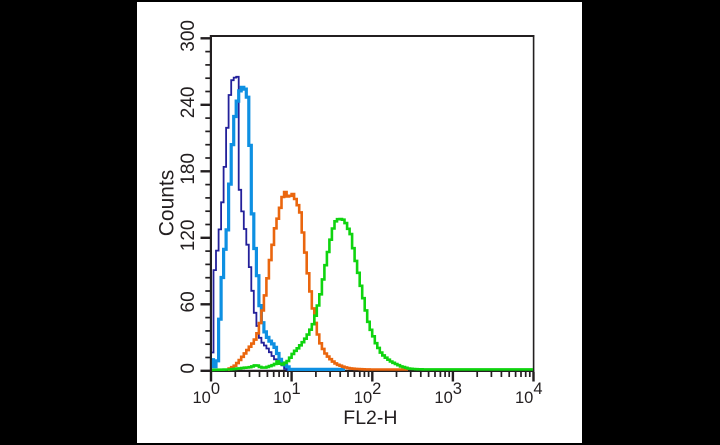  What do you see at coordinates (188, 169) in the screenshot?
I see `svg-text: 180` at bounding box center [188, 169].